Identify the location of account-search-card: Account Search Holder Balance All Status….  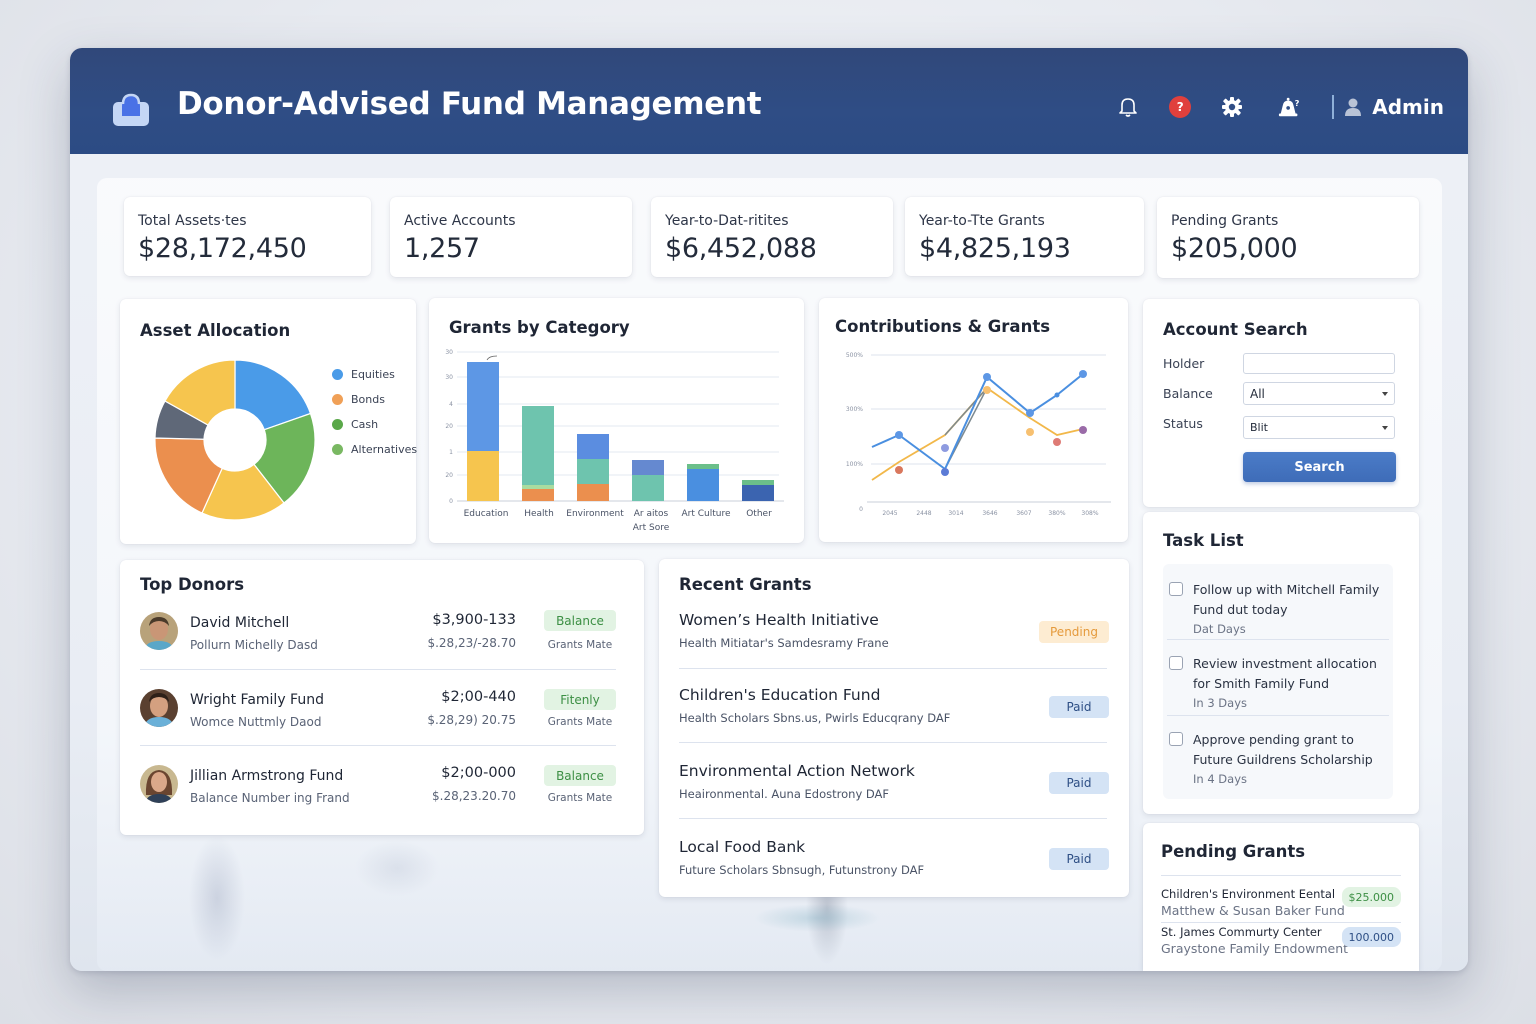
(1281, 403).